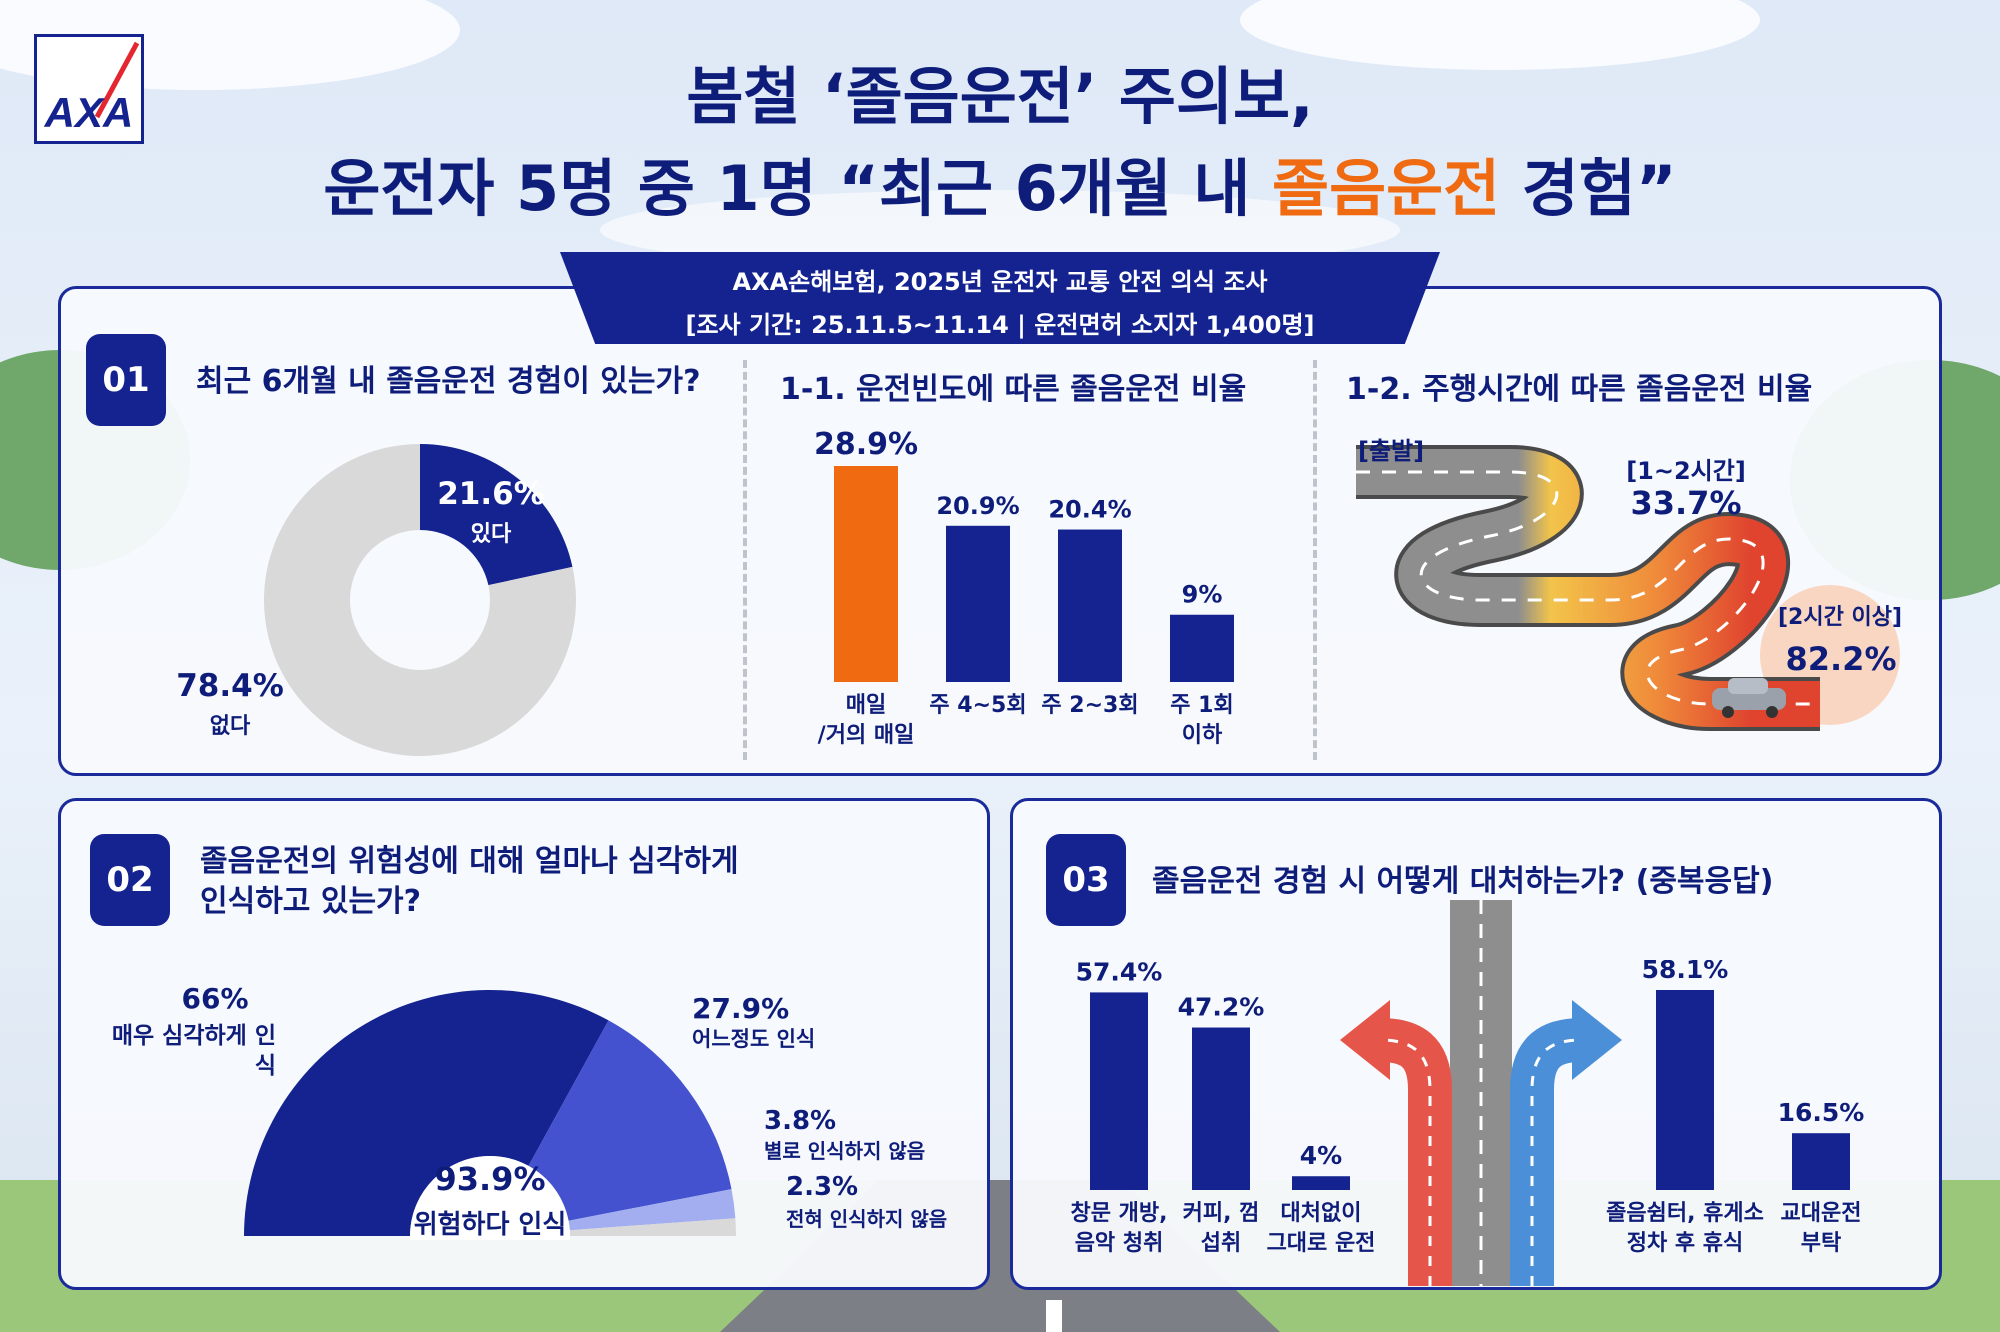  What do you see at coordinates (1588, 188) in the screenshot?
I see `title-line-2-post: 경험”` at bounding box center [1588, 188].